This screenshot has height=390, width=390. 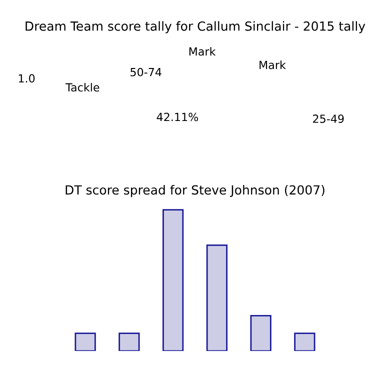 I want to click on text: Dream Team score tally for Callum Sinclair - 2015 tally, so click(x=196, y=27).